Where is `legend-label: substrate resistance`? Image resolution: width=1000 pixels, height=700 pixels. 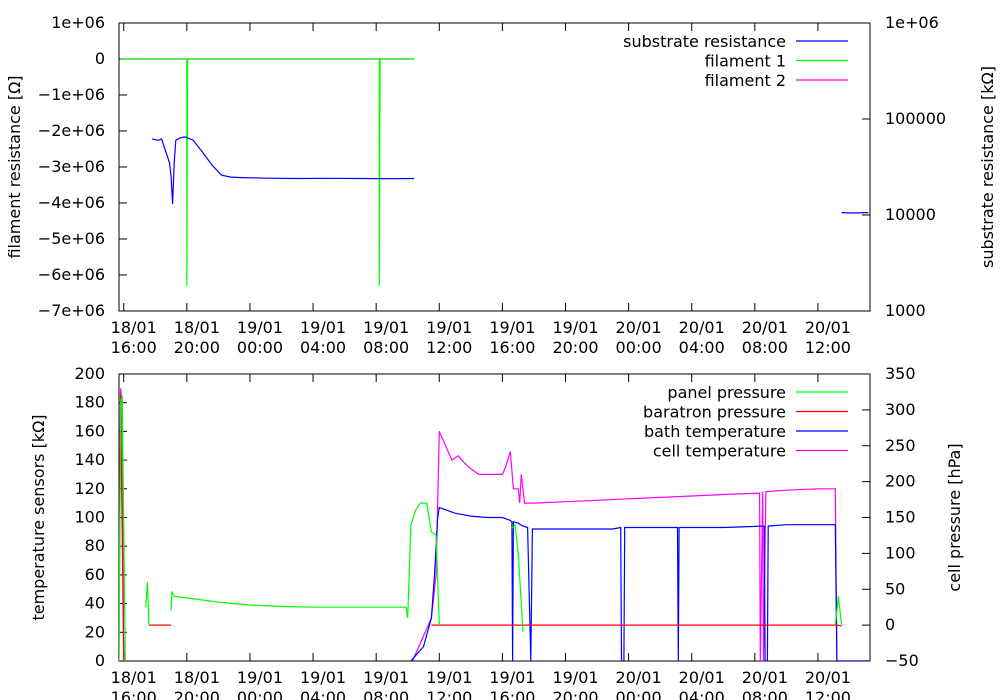
legend-label: substrate resistance is located at coordinates (704, 41).